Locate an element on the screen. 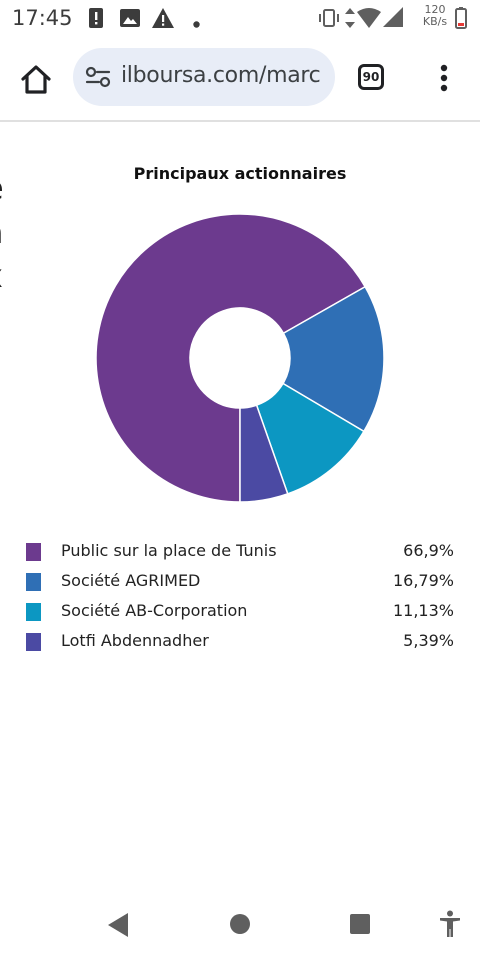  warning-icon is located at coordinates (163, 20).